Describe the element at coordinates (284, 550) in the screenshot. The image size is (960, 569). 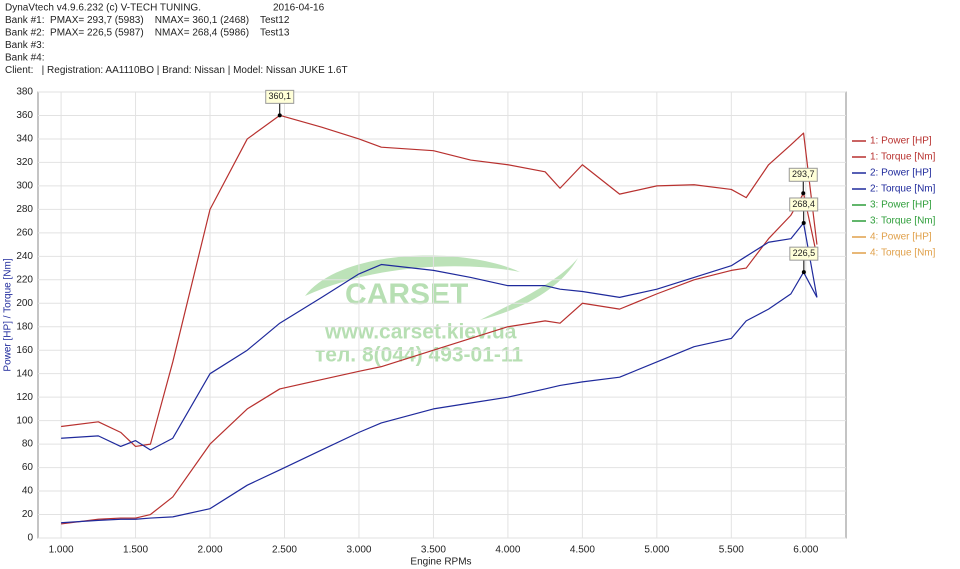
I see `x-tick-label: 2.500` at that location.